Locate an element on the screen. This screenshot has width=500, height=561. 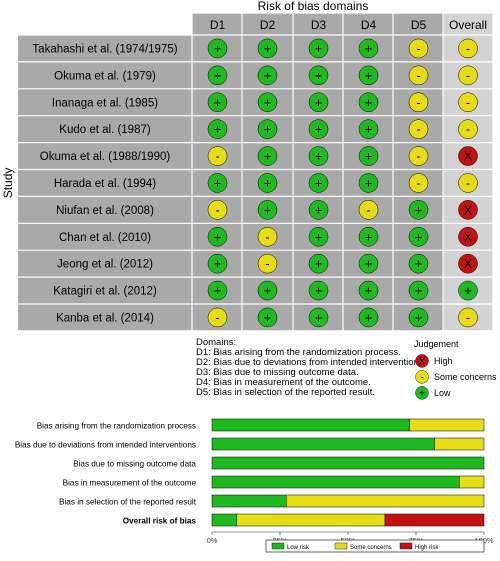
row-axis-label: Study is located at coordinates (8, 183).